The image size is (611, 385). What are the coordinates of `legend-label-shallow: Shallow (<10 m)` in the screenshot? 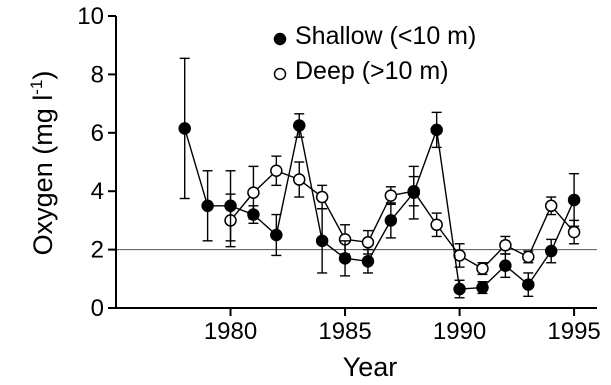 It's located at (385, 36).